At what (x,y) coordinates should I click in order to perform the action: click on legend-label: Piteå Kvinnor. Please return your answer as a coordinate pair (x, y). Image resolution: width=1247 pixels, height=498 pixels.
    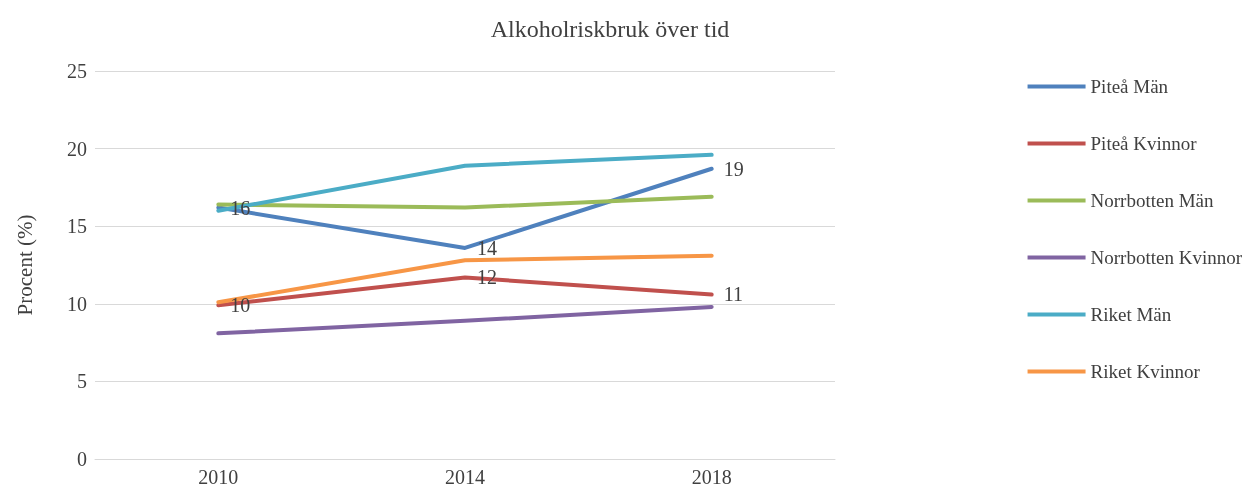
    Looking at the image, I should click on (1144, 143).